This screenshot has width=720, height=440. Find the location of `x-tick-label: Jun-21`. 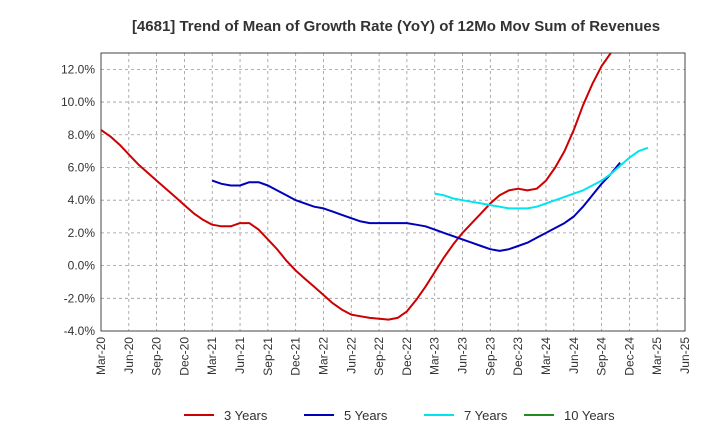

x-tick-label: Jun-21 is located at coordinates (240, 355).